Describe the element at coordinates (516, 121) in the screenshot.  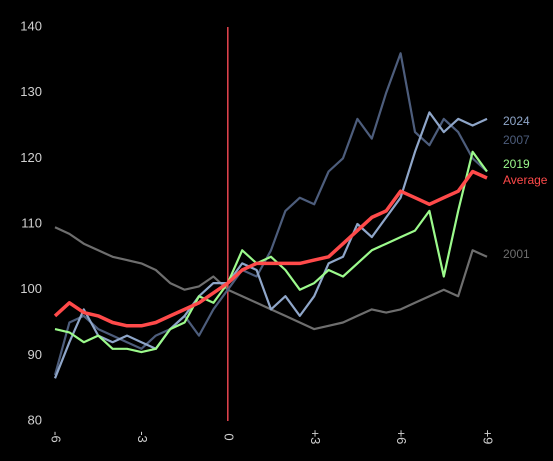
I see `series-label: 2024` at that location.